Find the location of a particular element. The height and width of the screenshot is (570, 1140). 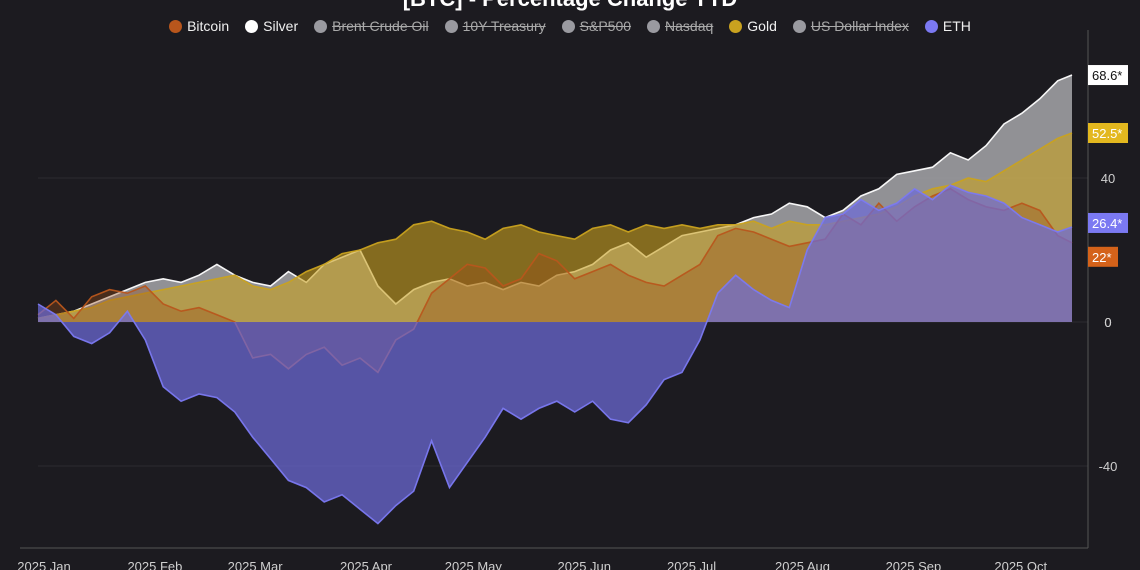

x-tick-label: 2025 Sep is located at coordinates (914, 564).